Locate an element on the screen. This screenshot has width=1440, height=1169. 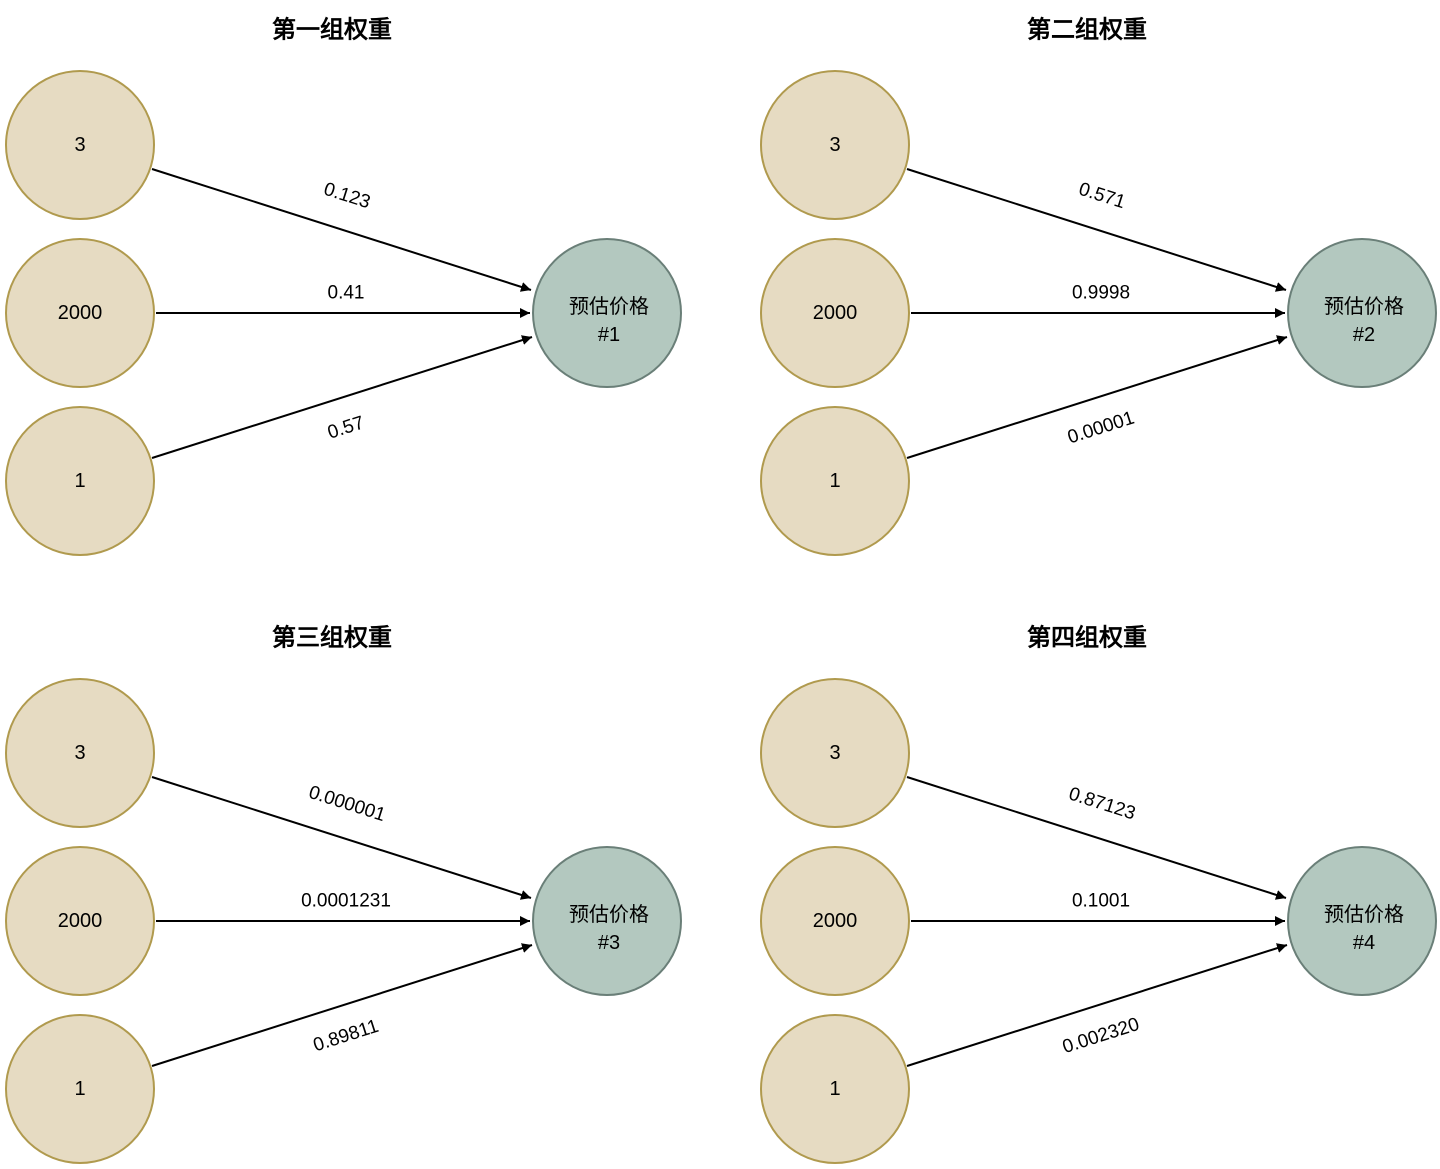
weight-label: 0.41 is located at coordinates (346, 293).